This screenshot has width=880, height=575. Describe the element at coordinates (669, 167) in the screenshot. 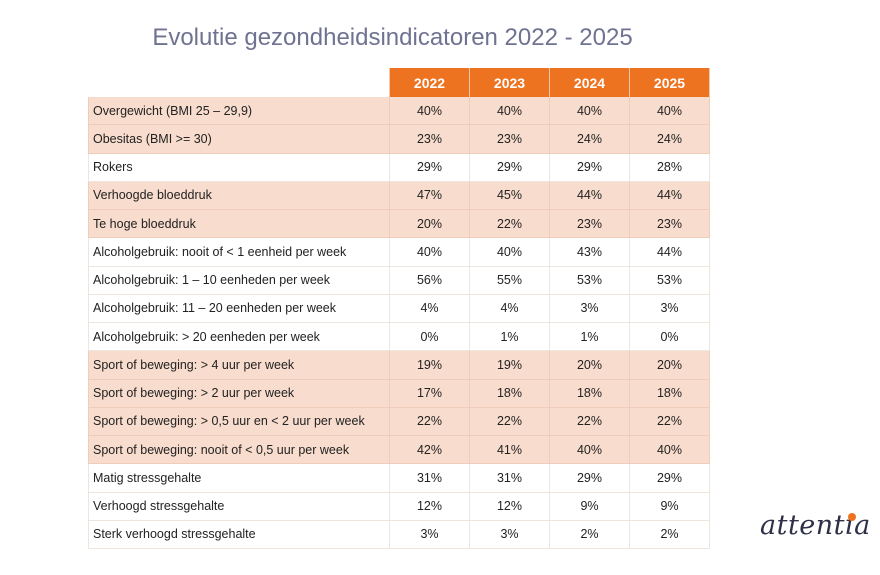

I see `value-cell-2025: 28%` at that location.